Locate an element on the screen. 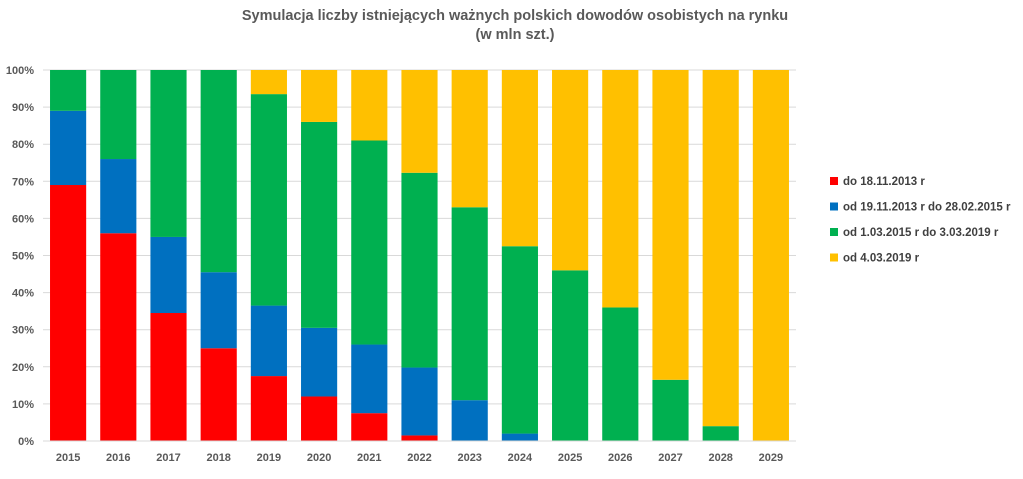  y-axis-ticks: 0% 10% 20% 30% 40% 50% 60% 70% 80% 90% 100% is located at coordinates (20, 256).